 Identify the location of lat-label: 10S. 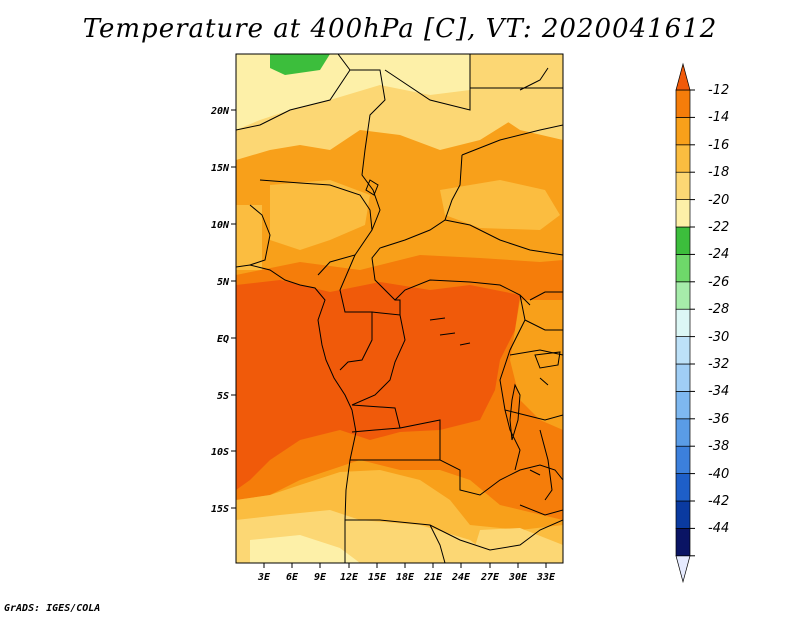
(220, 452).